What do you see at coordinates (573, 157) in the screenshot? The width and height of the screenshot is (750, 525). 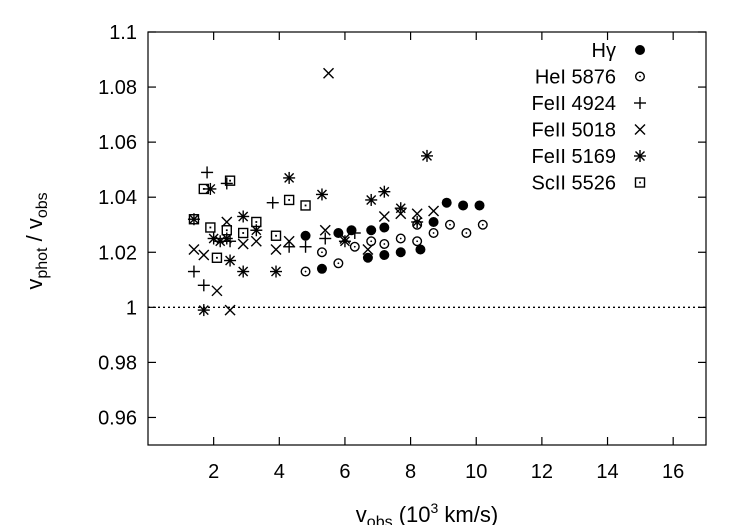 I see `legend-label: FeII 5169` at bounding box center [573, 157].